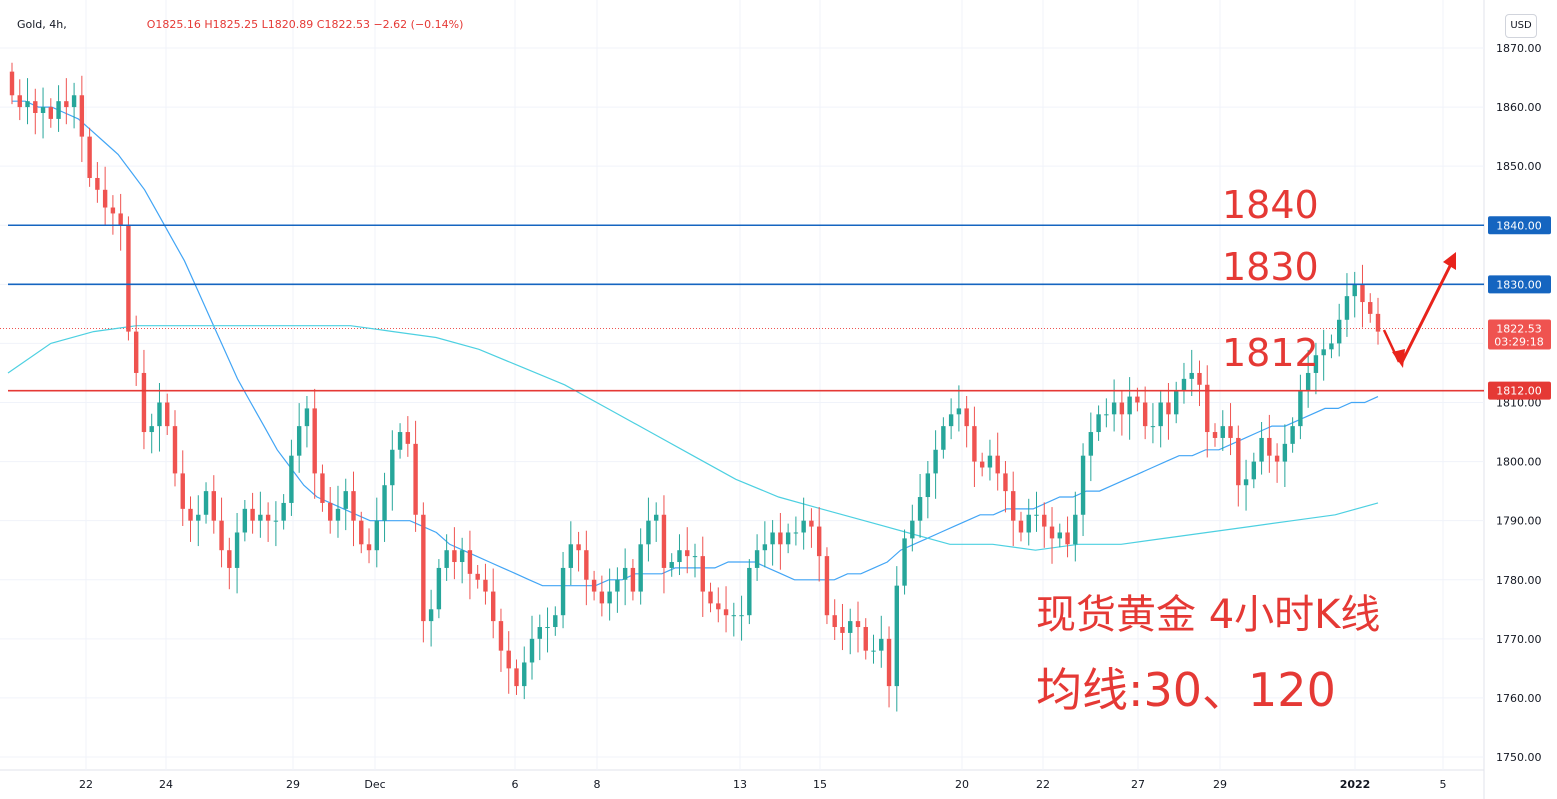 This screenshot has width=1557, height=799. I want to click on time-tick-label: 24, so click(166, 784).